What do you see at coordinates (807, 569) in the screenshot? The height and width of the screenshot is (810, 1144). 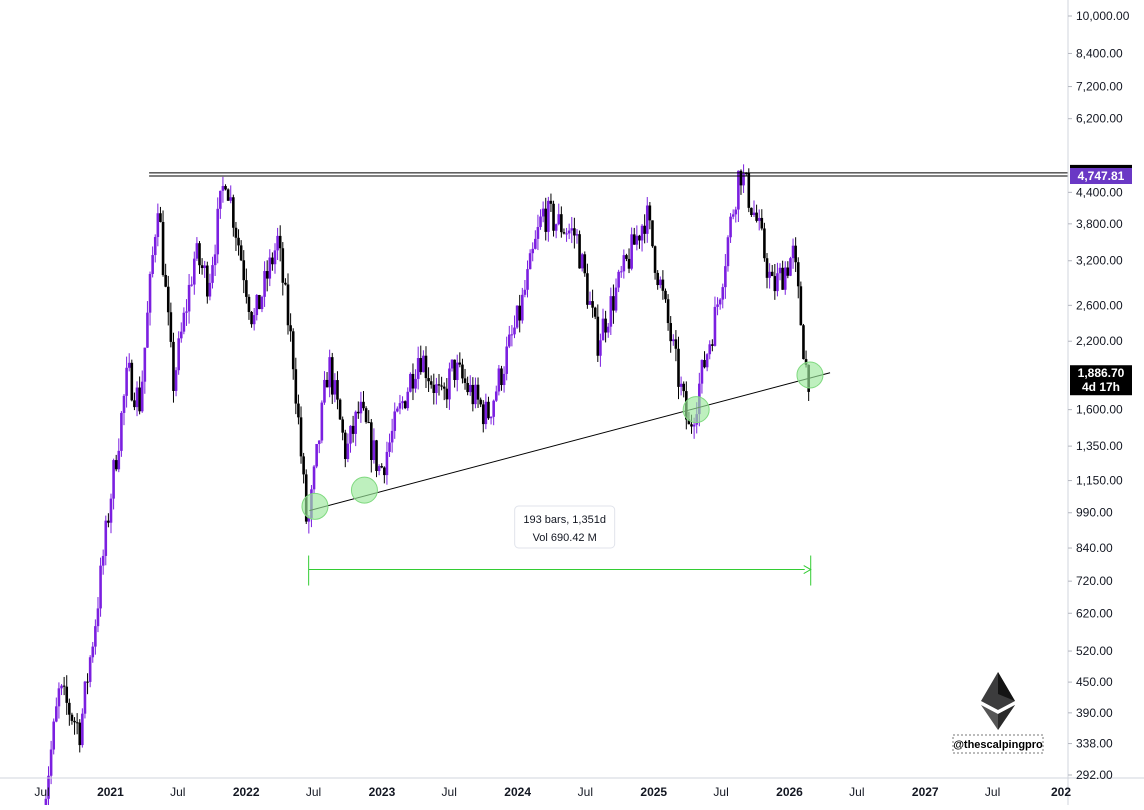 I see `range-arrow-head` at bounding box center [807, 569].